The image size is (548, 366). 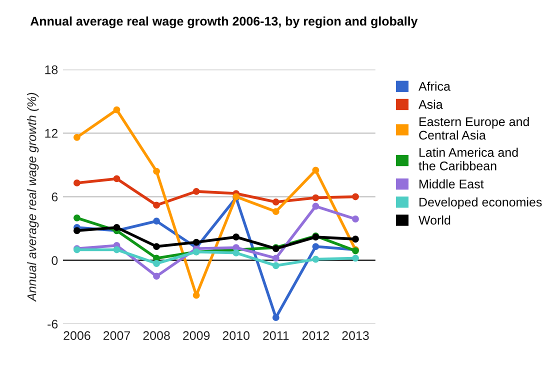 What do you see at coordinates (51, 133) in the screenshot?
I see `y-tick-label: 12` at bounding box center [51, 133].